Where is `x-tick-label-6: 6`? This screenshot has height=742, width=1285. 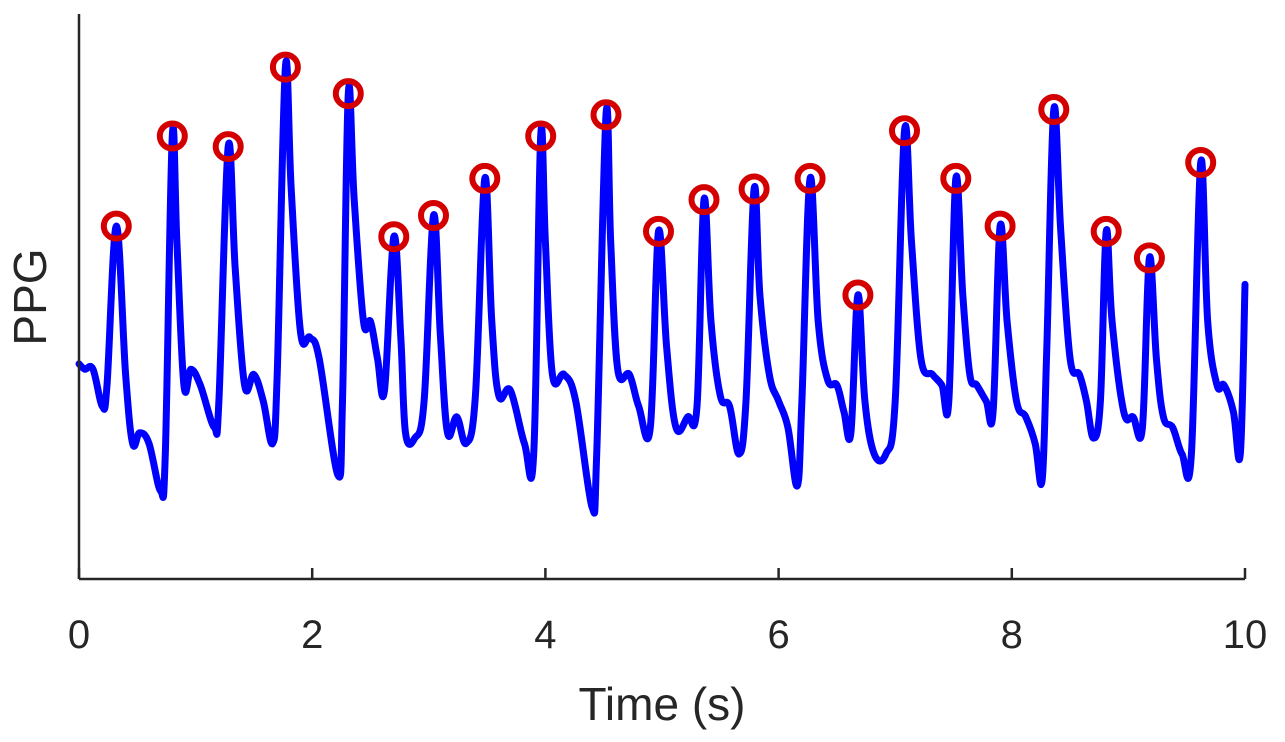 x-tick-label-6: 6 is located at coordinates (778, 635).